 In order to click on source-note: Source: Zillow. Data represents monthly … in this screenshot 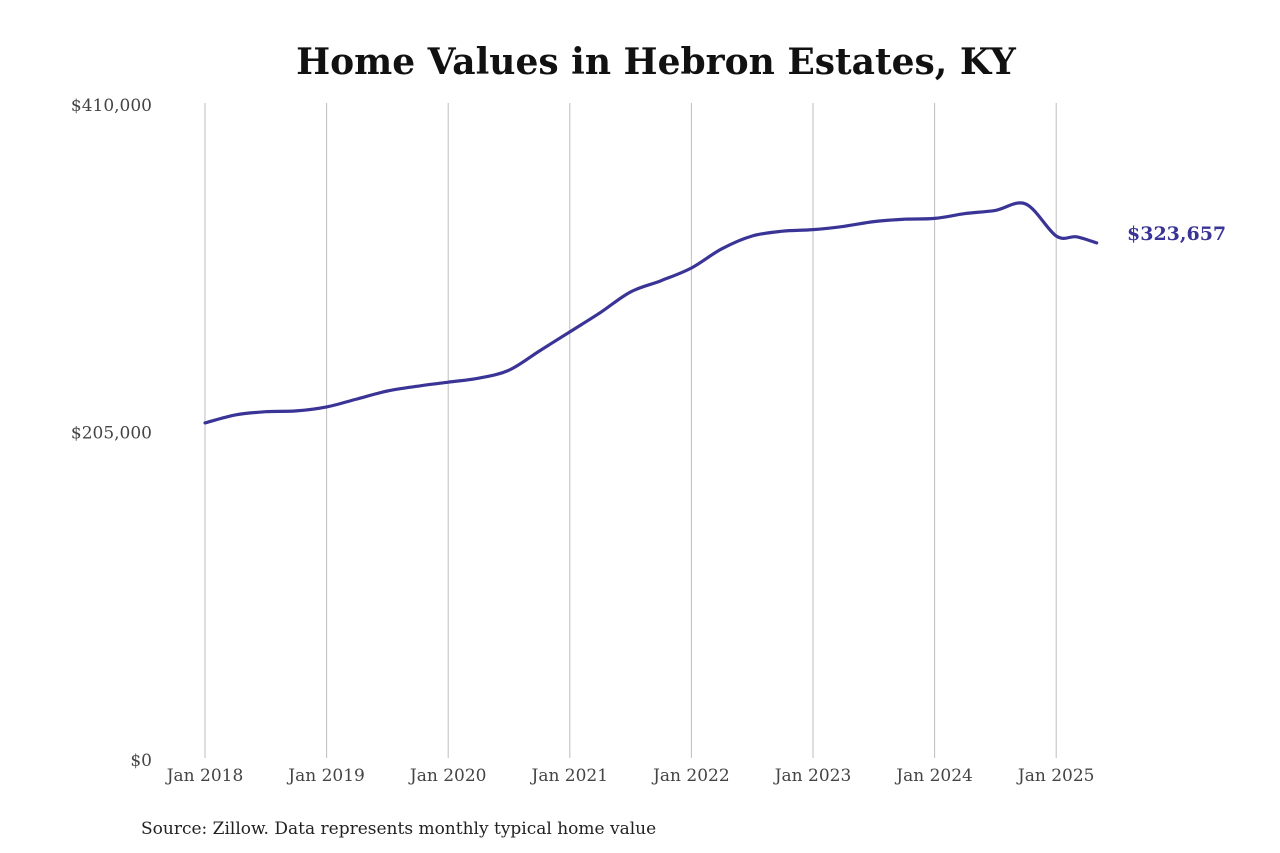, I will do `click(398, 829)`.